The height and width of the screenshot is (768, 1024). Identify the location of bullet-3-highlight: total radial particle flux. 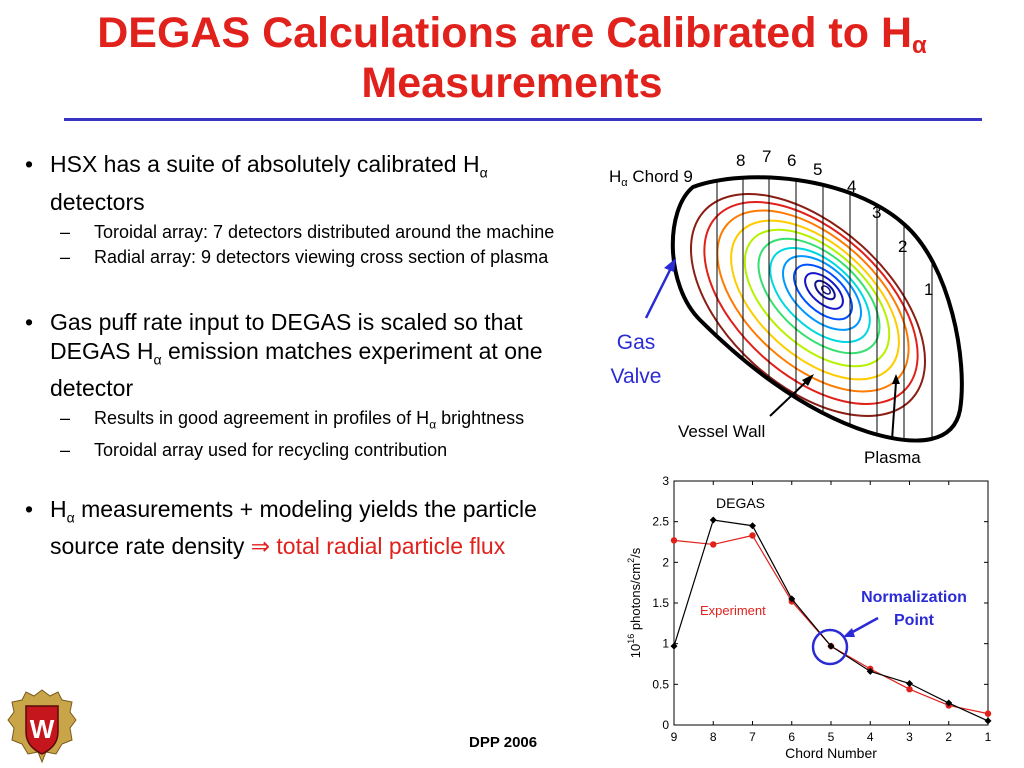
(388, 546).